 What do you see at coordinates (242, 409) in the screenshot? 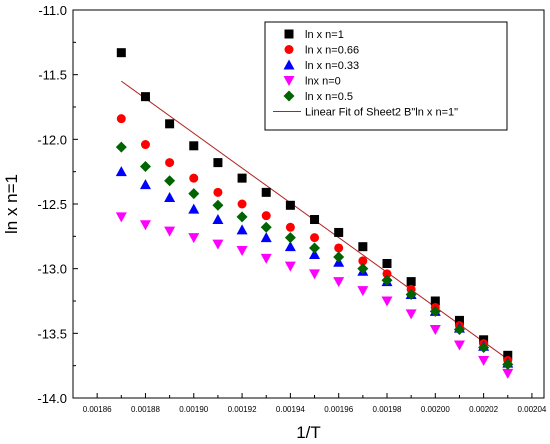
I see `x-tick-label: 0.00192` at bounding box center [242, 409].